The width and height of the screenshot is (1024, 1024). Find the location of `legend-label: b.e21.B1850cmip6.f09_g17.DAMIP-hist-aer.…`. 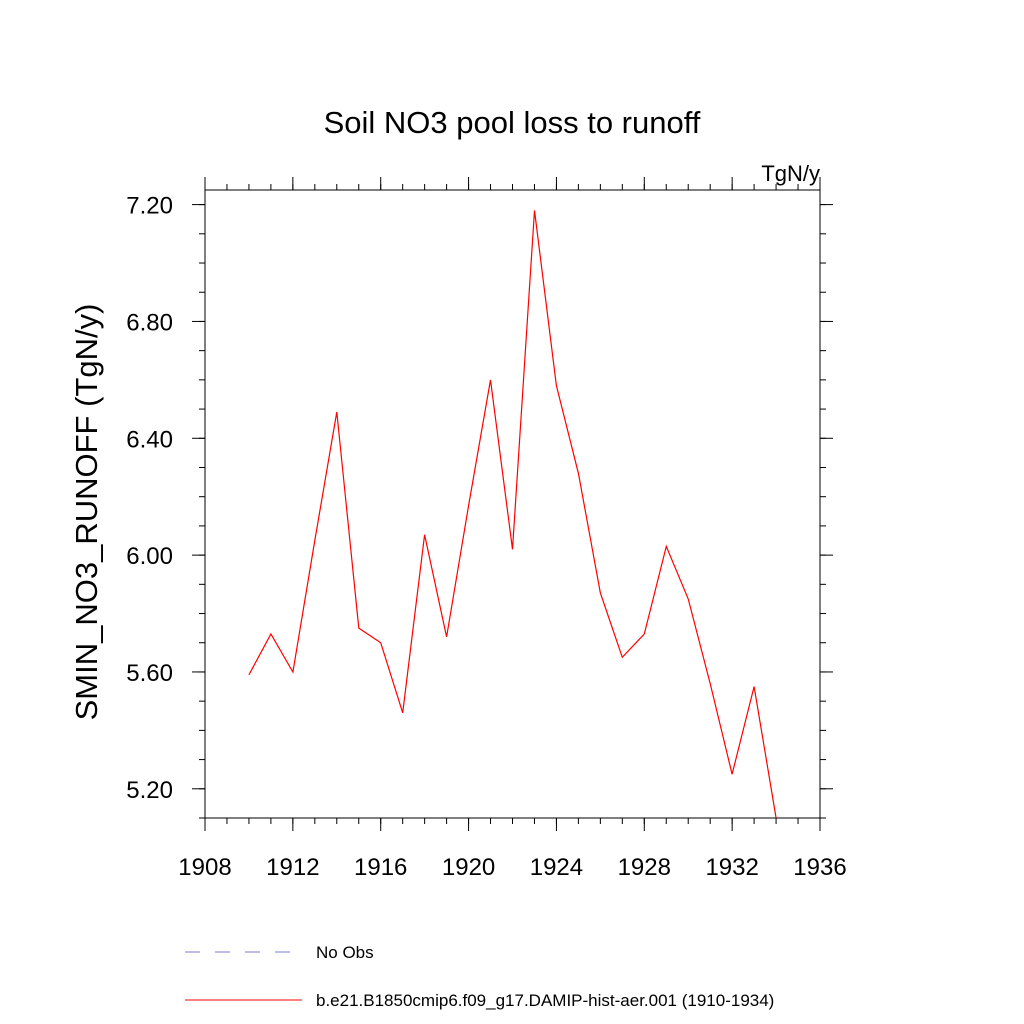

legend-label: b.e21.B1850cmip6.f09_g17.DAMIP-hist-aer.… is located at coordinates (545, 1000).